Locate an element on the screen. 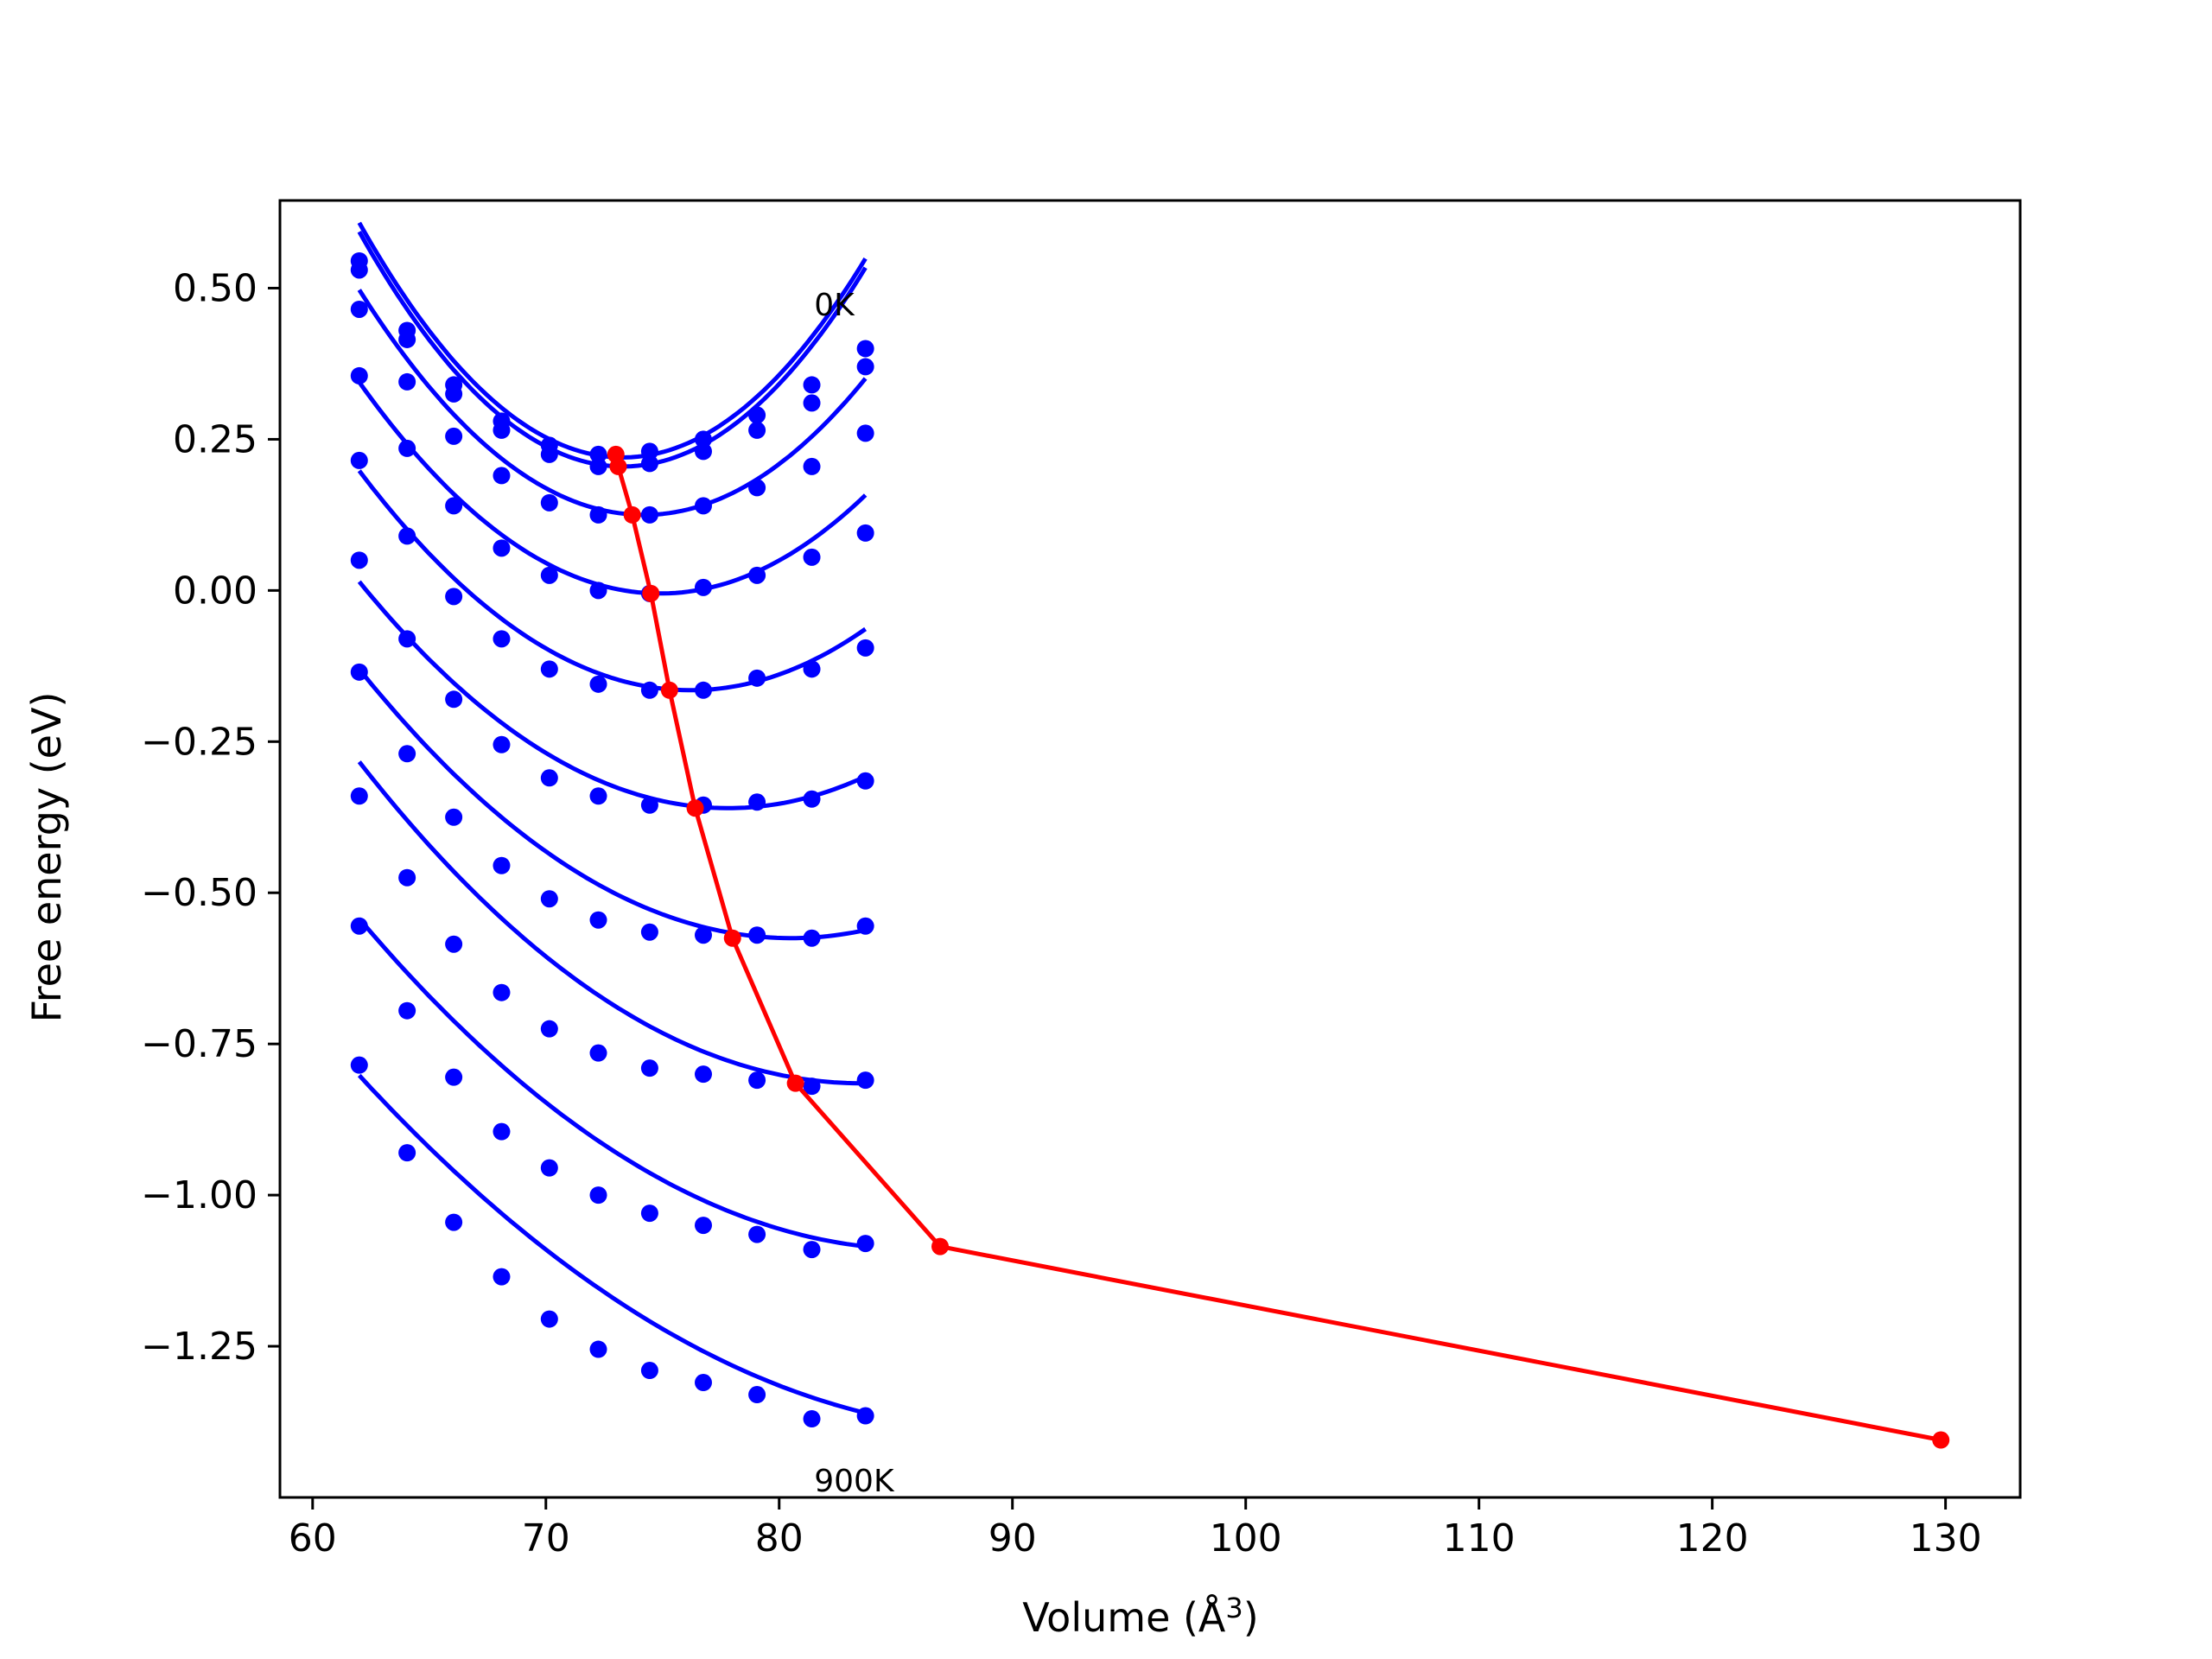 This screenshot has height=1659, width=2212. isotherm-series-100K is located at coordinates (612, 353).